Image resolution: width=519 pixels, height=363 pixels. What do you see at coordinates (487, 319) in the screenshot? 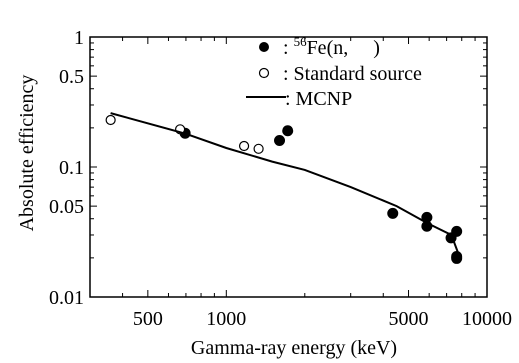
I see `x-tick-label: 10000` at bounding box center [487, 319].